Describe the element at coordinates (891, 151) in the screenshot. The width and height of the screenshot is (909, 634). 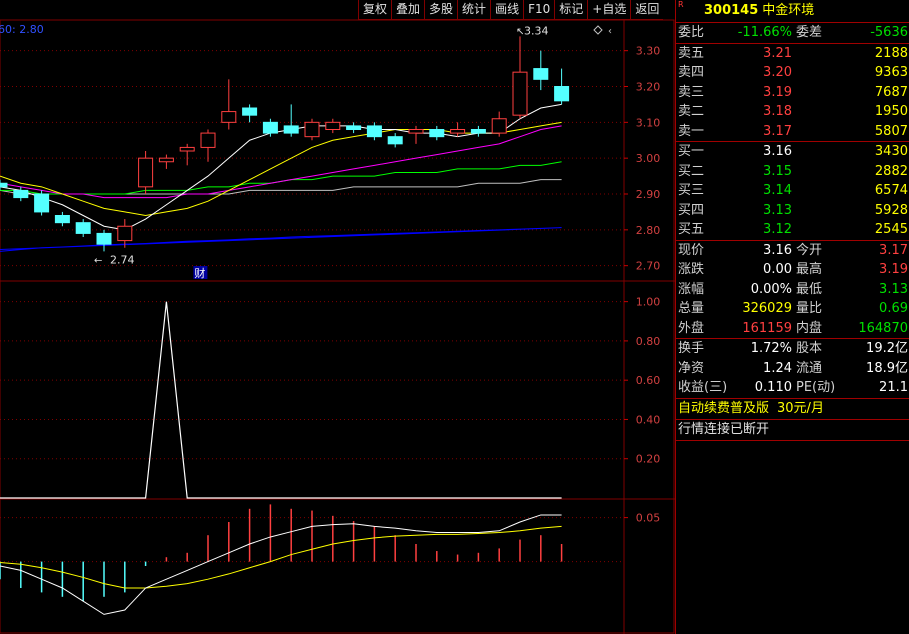
I see `bid-volume: 3430` at that location.